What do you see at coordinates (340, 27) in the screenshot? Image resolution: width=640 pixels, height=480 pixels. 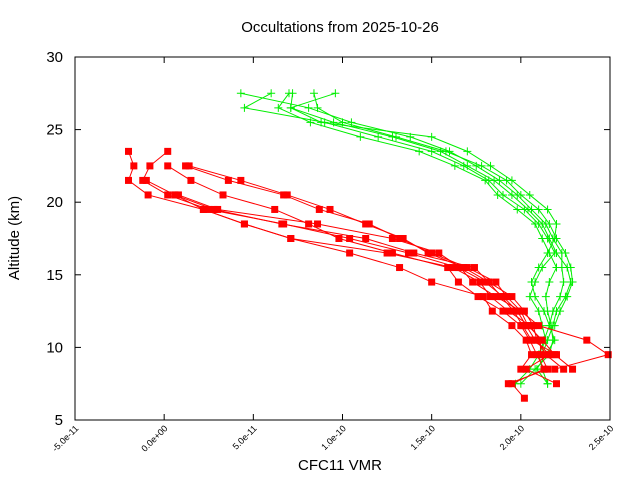 I see `chart-title: Occultations from 2025-10-26` at bounding box center [340, 27].